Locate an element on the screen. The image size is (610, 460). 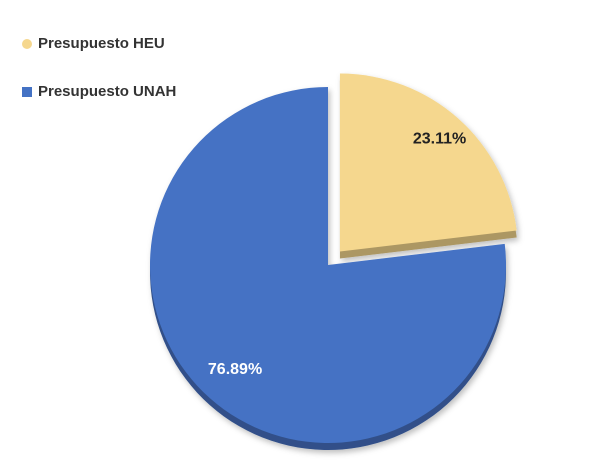
legend: Presupuesto HEU Presupuesto UNAH is located at coordinates (99, 67).